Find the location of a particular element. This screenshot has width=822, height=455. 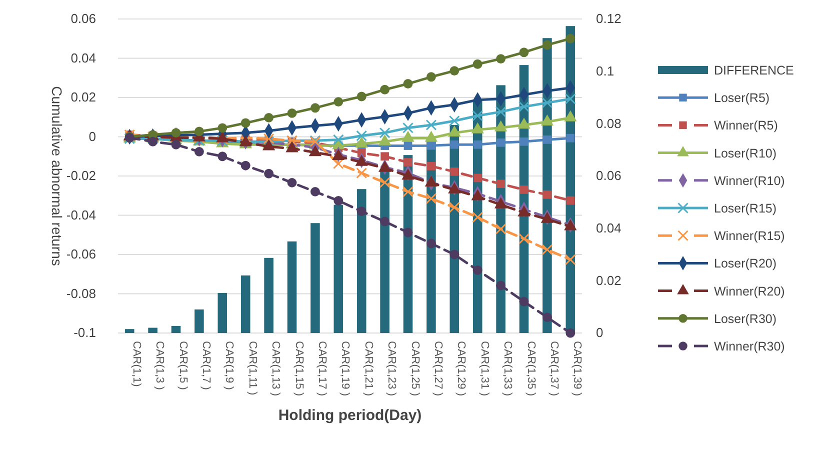

y-tick-label: 0.06 is located at coordinates (83, 18).